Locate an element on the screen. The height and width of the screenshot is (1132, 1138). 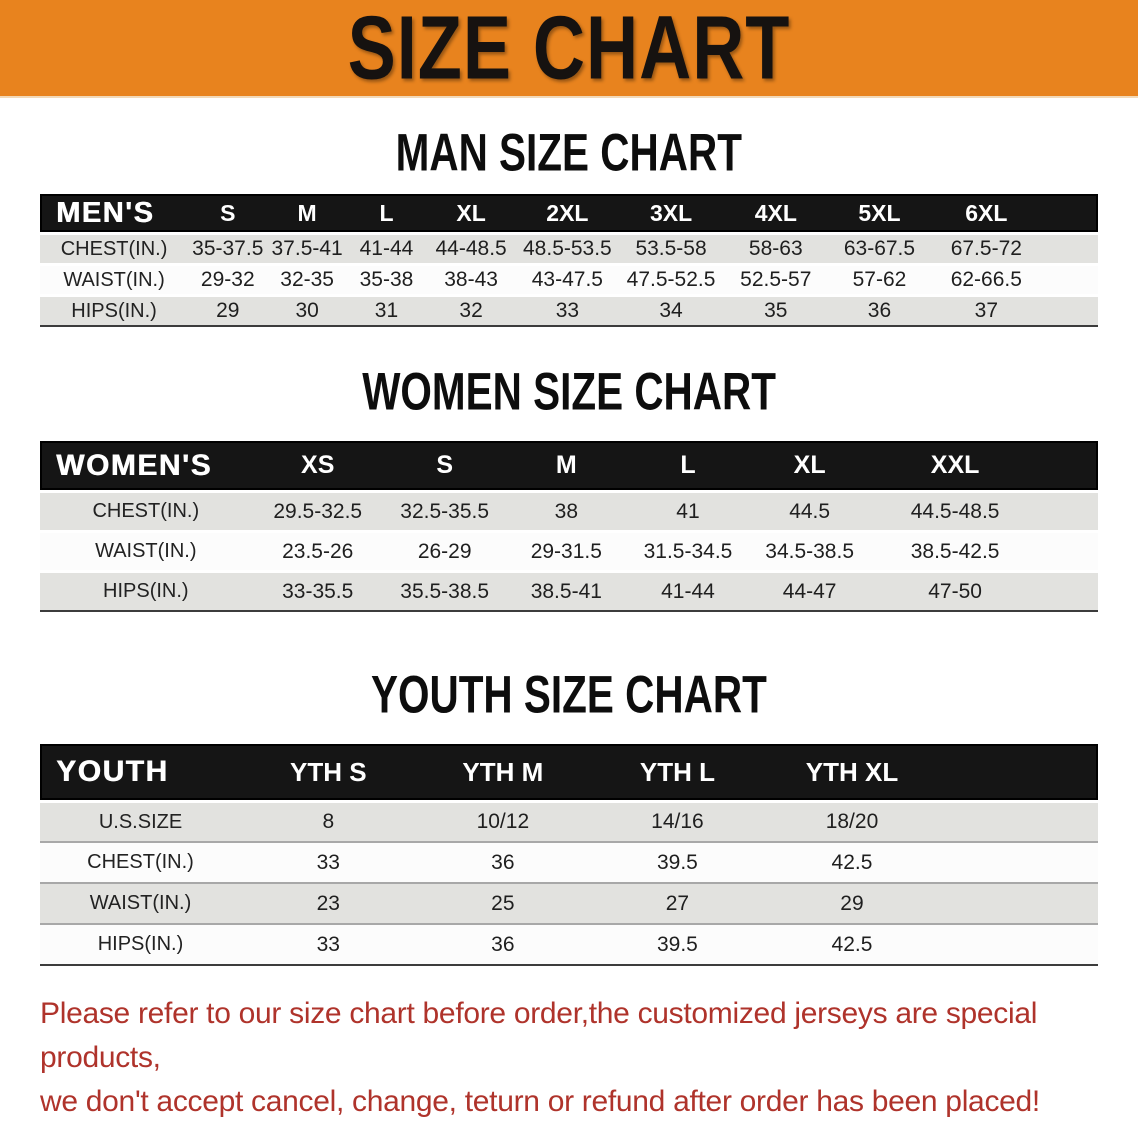
size-value-cell: 47-50 is located at coordinates (955, 590).